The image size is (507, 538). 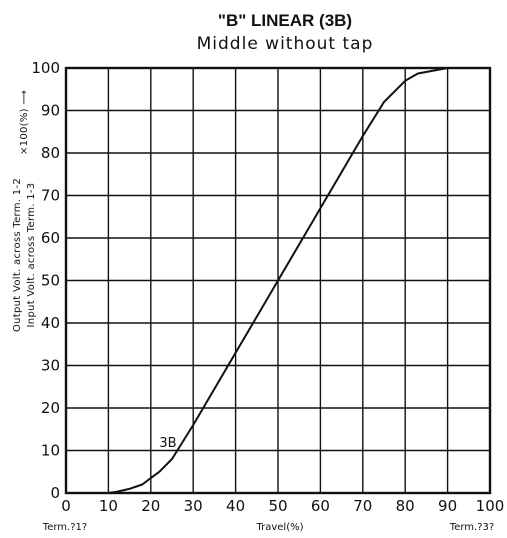 What do you see at coordinates (193, 506) in the screenshot?
I see `x-tick-label: 30` at bounding box center [193, 506].